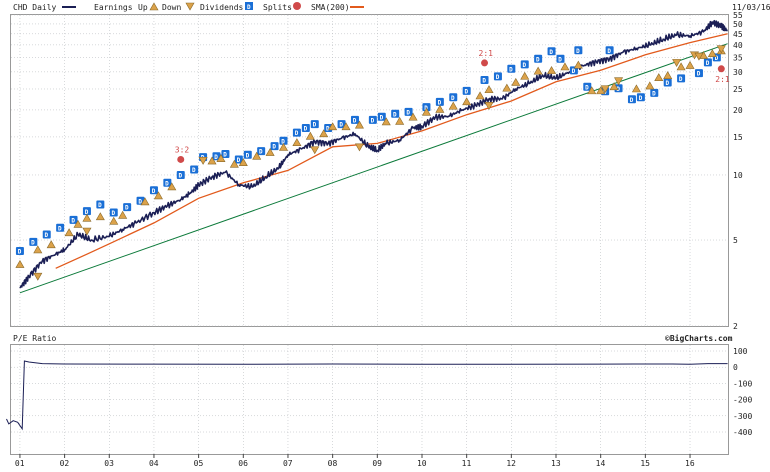 Image resolution: width=770 pixels, height=472 pixels. What do you see at coordinates (742, 416) in the screenshot?
I see `pe-tick-label: -300` at bounding box center [742, 416].